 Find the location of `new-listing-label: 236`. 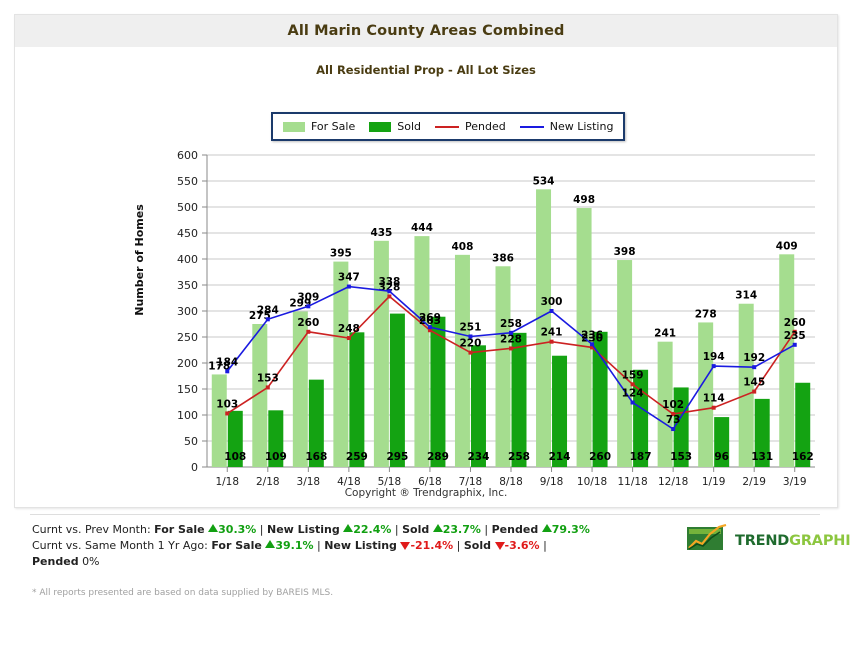

new-listing-label: 236 is located at coordinates (592, 335).